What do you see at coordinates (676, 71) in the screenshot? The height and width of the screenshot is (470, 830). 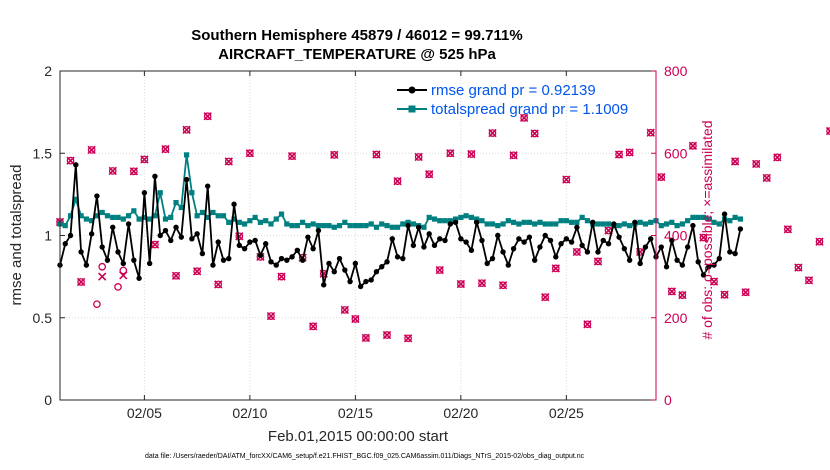 I see `y2-tick-label: 800` at bounding box center [676, 71].